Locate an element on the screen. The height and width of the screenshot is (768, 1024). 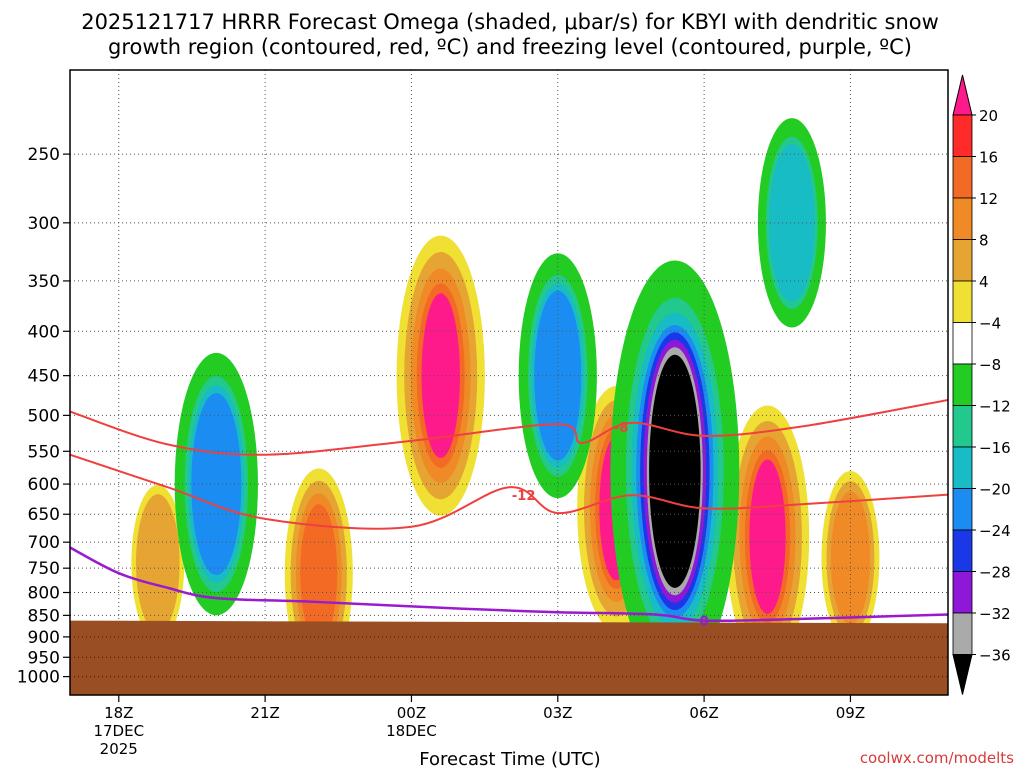
y-tick-label: 250 is located at coordinates (44, 155).